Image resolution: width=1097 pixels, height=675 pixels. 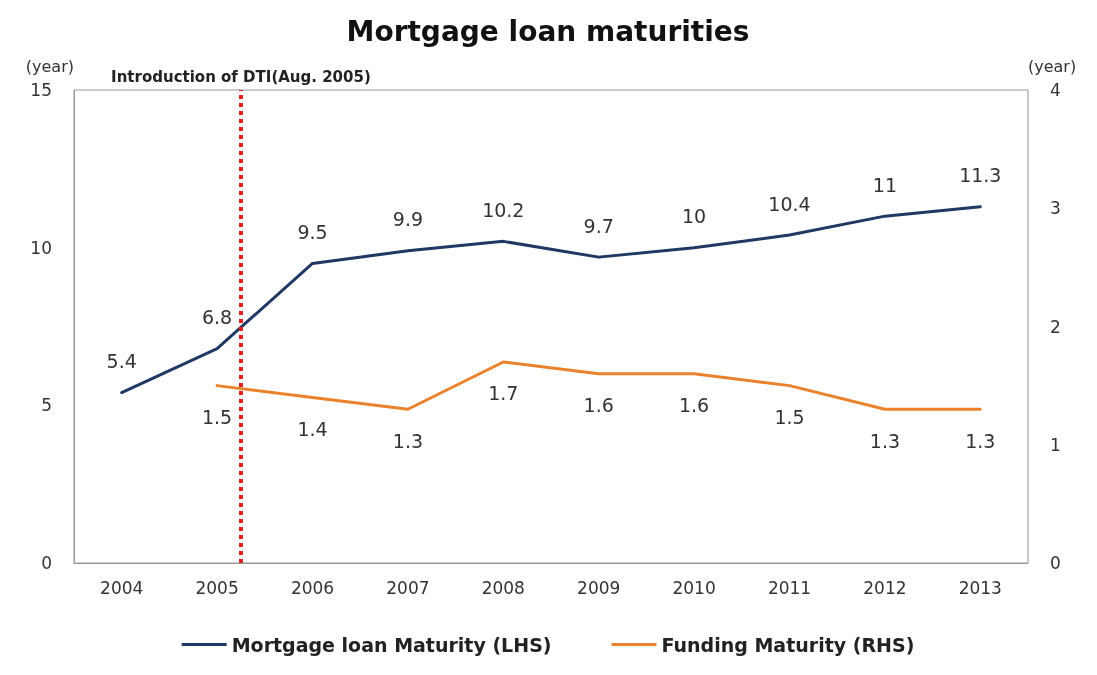 What do you see at coordinates (391, 644) in the screenshot?
I see `legend-label: Mortgage loan Maturity (LHS)` at bounding box center [391, 644].